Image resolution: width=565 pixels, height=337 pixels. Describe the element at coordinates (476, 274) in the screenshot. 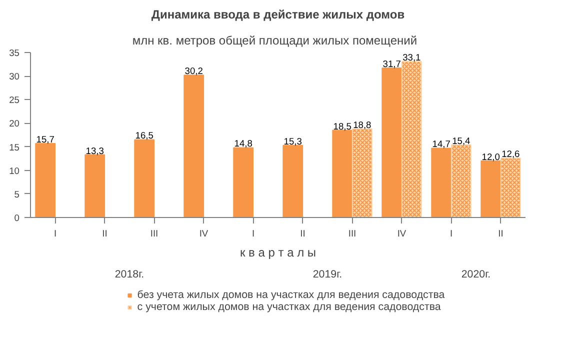

I see `text: 2020г.` at that location.